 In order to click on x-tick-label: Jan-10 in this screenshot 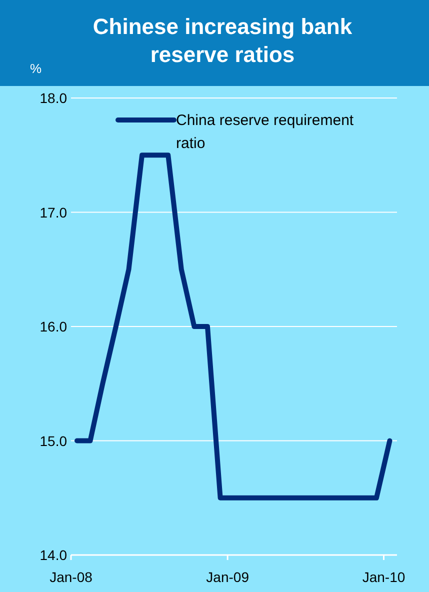, I will do `click(384, 577)`.